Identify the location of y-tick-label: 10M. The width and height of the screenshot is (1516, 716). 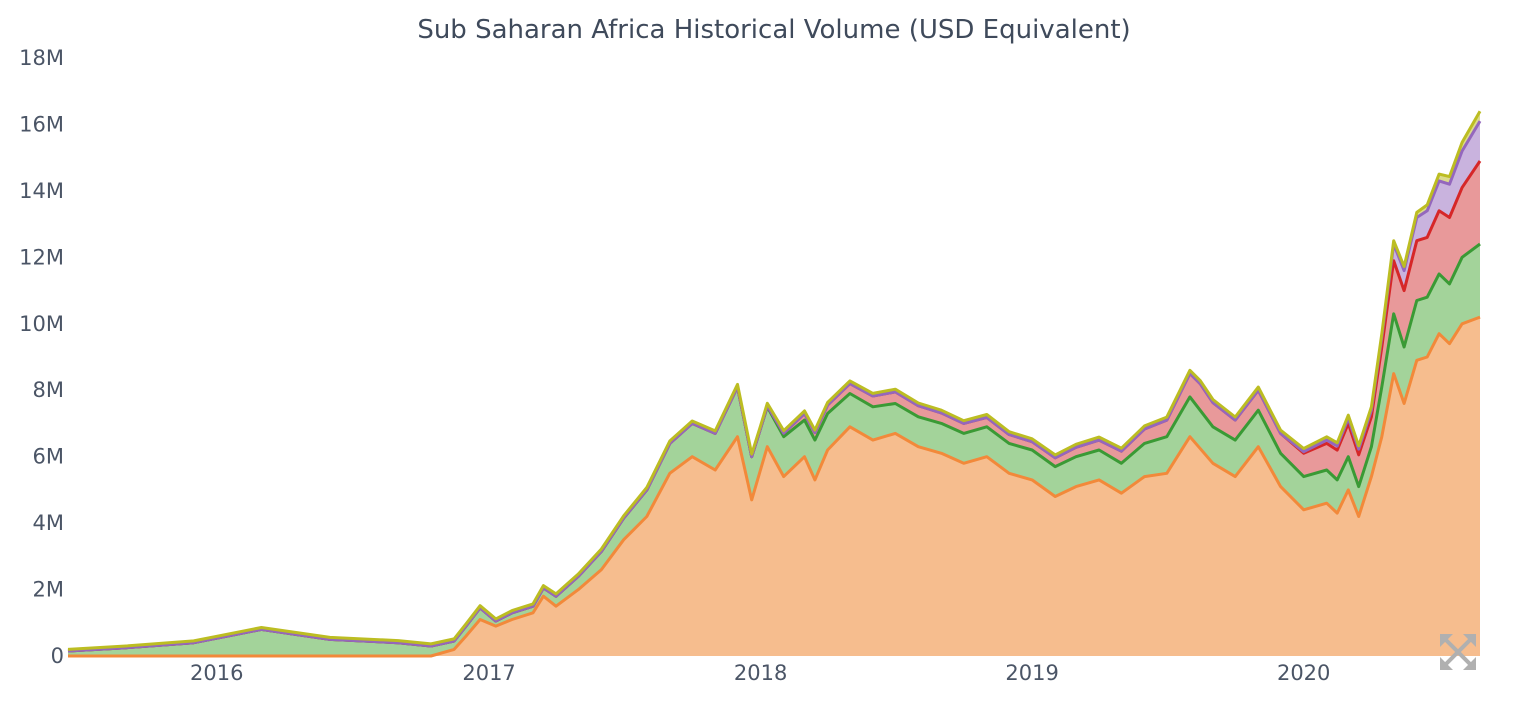
(41, 324).